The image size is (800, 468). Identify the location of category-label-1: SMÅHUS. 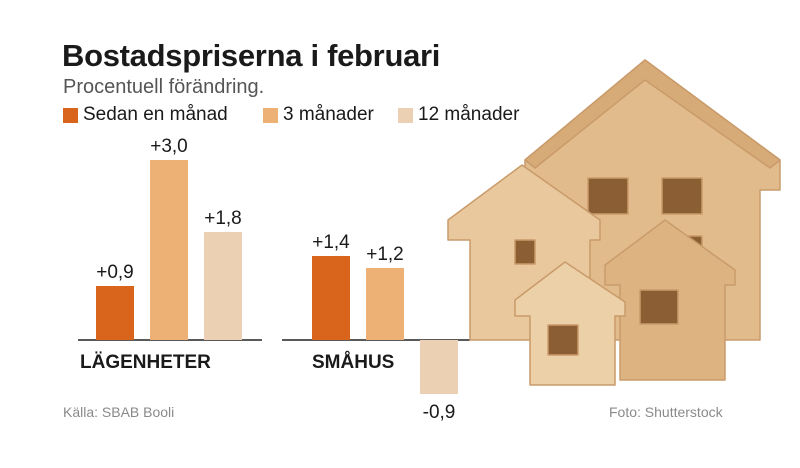
(353, 362).